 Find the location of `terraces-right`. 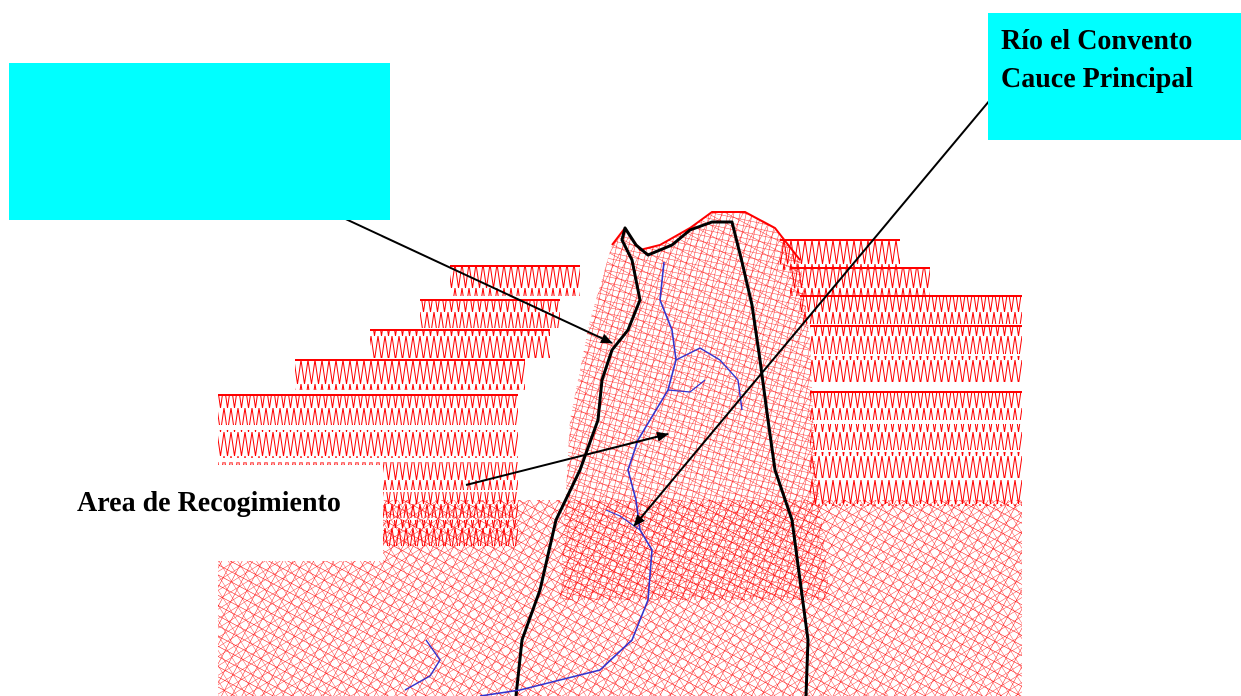

terraces-right is located at coordinates (901, 372).